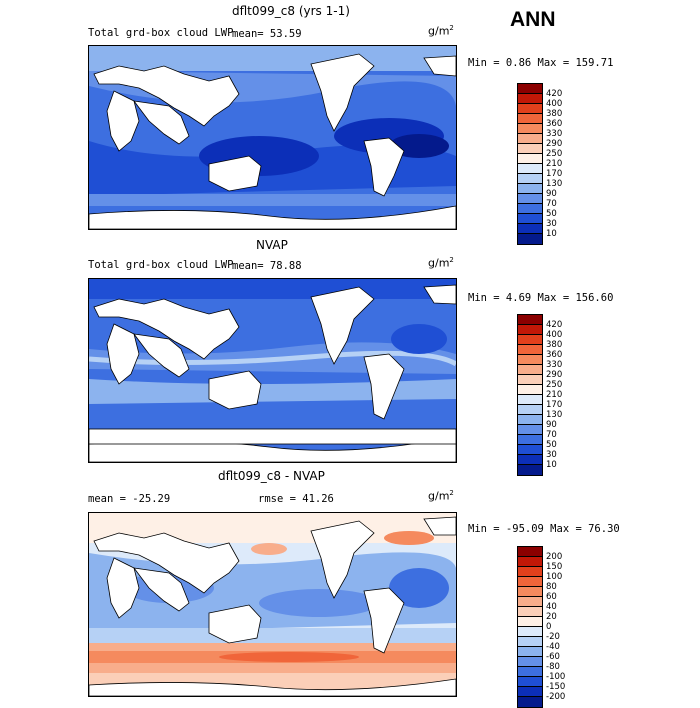 The width and height of the screenshot is (700, 708). I want to click on panel-2-mean: mean= 78.88, so click(267, 266).